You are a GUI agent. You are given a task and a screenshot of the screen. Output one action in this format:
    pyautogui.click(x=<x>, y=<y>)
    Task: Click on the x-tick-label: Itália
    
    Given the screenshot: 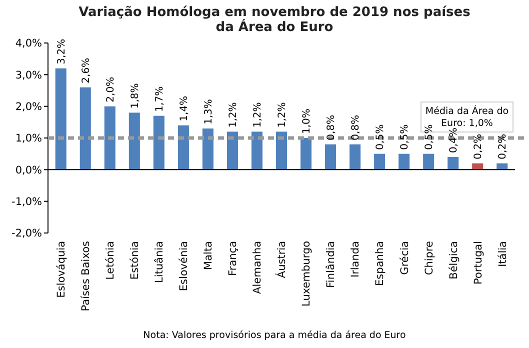 What is the action you would take?
    pyautogui.click(x=502, y=254)
    